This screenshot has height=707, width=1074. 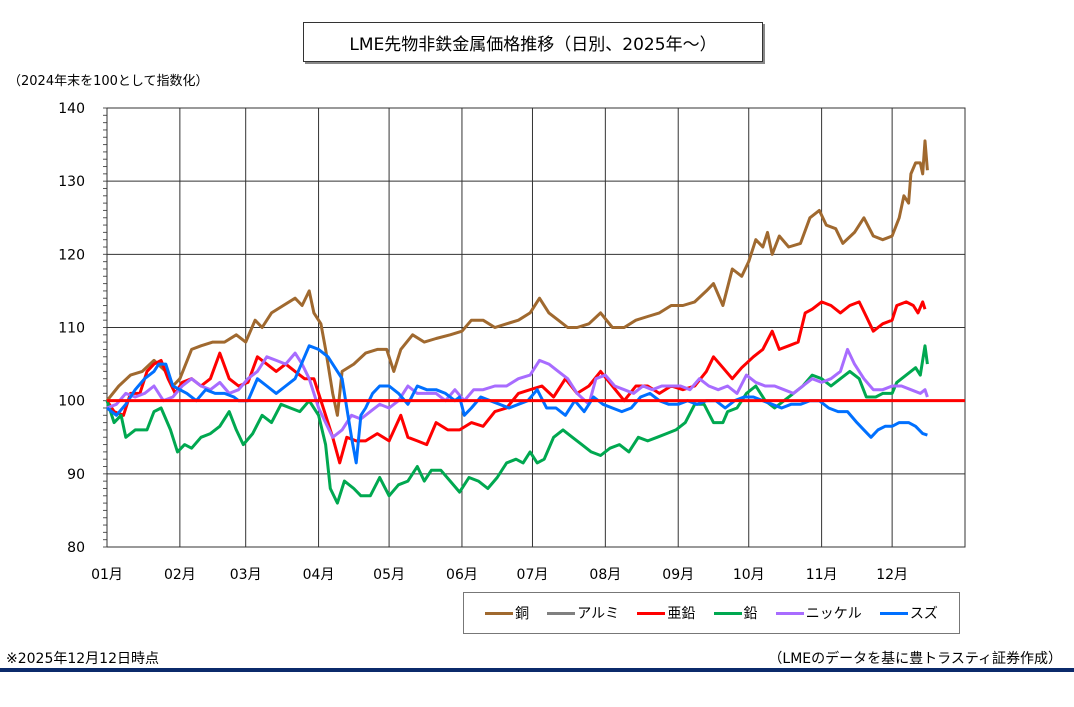 What do you see at coordinates (915, 659) in the screenshot?
I see `source-note: （LMEのデータを基に豊トラスティ証券作成）` at bounding box center [915, 659].